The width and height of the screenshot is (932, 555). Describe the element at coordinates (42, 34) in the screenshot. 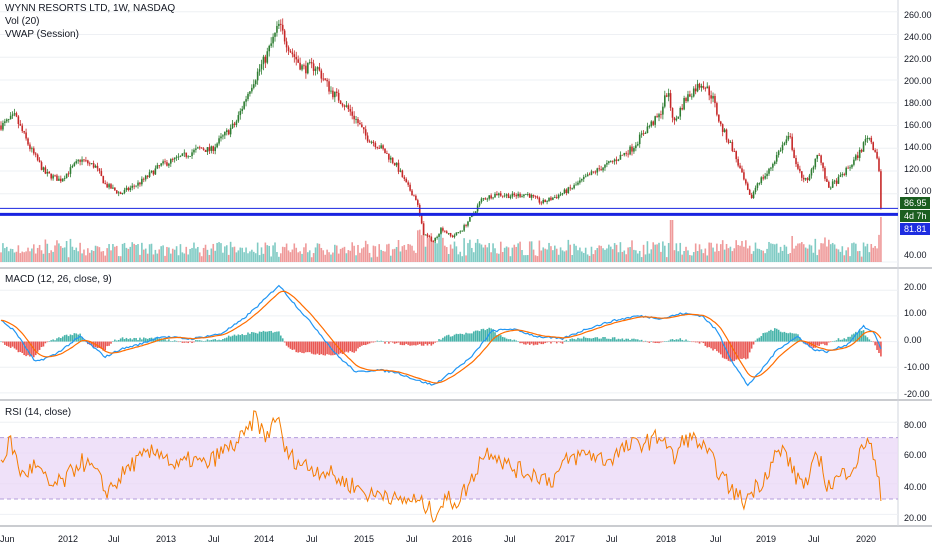

I see `vwap-indicator-label: VWAP (Session)` at that location.